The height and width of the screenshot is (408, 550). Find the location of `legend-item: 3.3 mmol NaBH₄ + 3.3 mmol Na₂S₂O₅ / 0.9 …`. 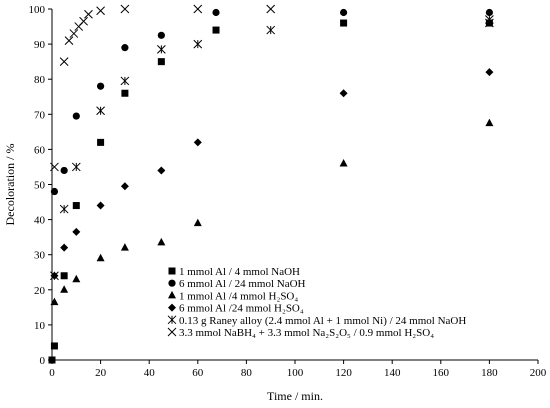

legend-item: 3.3 mmol NaBH₄ + 3.3 mmol Na₂S₂O₅ / 0.9 … is located at coordinates (300, 333).